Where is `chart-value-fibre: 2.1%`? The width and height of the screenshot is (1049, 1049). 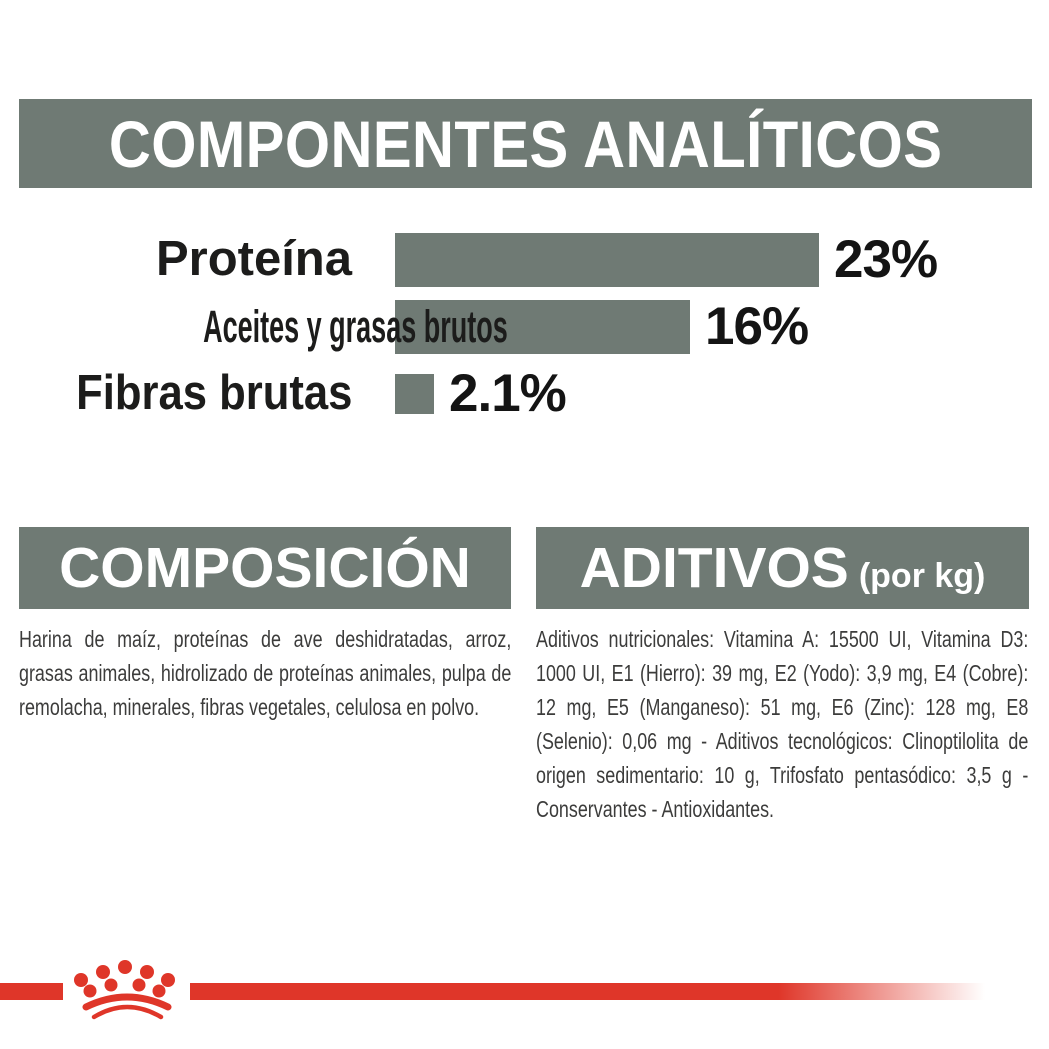
chart-value-fibre: 2.1% is located at coordinates (508, 393).